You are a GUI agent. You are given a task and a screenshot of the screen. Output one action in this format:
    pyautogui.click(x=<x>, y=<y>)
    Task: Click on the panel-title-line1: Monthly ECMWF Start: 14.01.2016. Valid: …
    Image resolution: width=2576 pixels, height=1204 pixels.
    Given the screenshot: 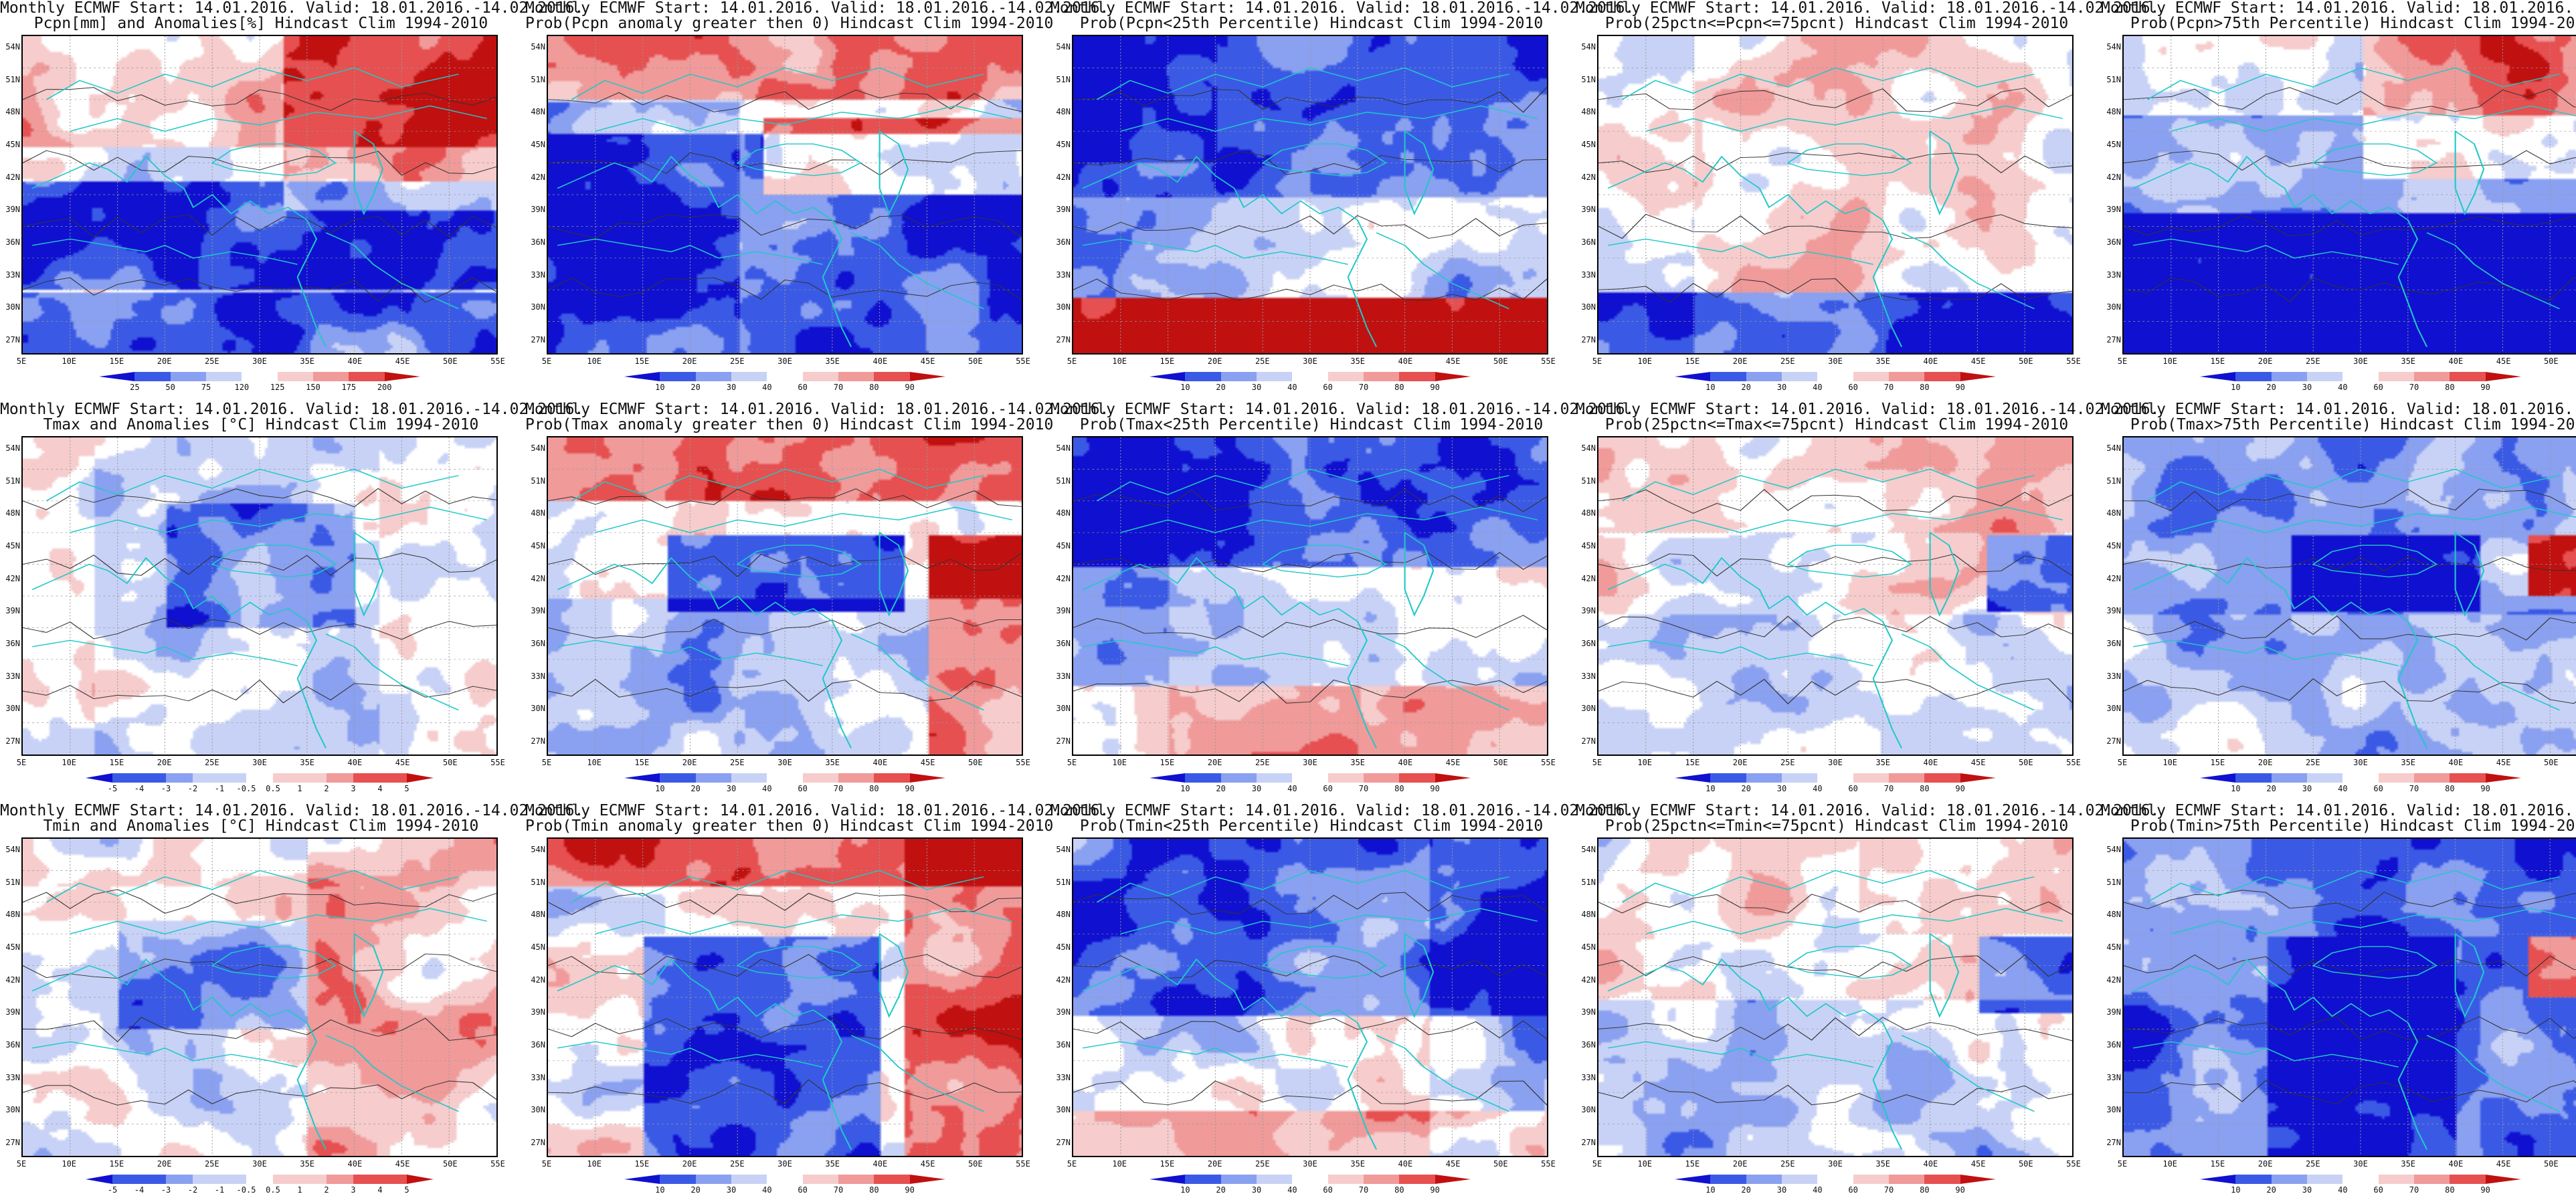 What is the action you would take?
    pyautogui.click(x=2338, y=8)
    